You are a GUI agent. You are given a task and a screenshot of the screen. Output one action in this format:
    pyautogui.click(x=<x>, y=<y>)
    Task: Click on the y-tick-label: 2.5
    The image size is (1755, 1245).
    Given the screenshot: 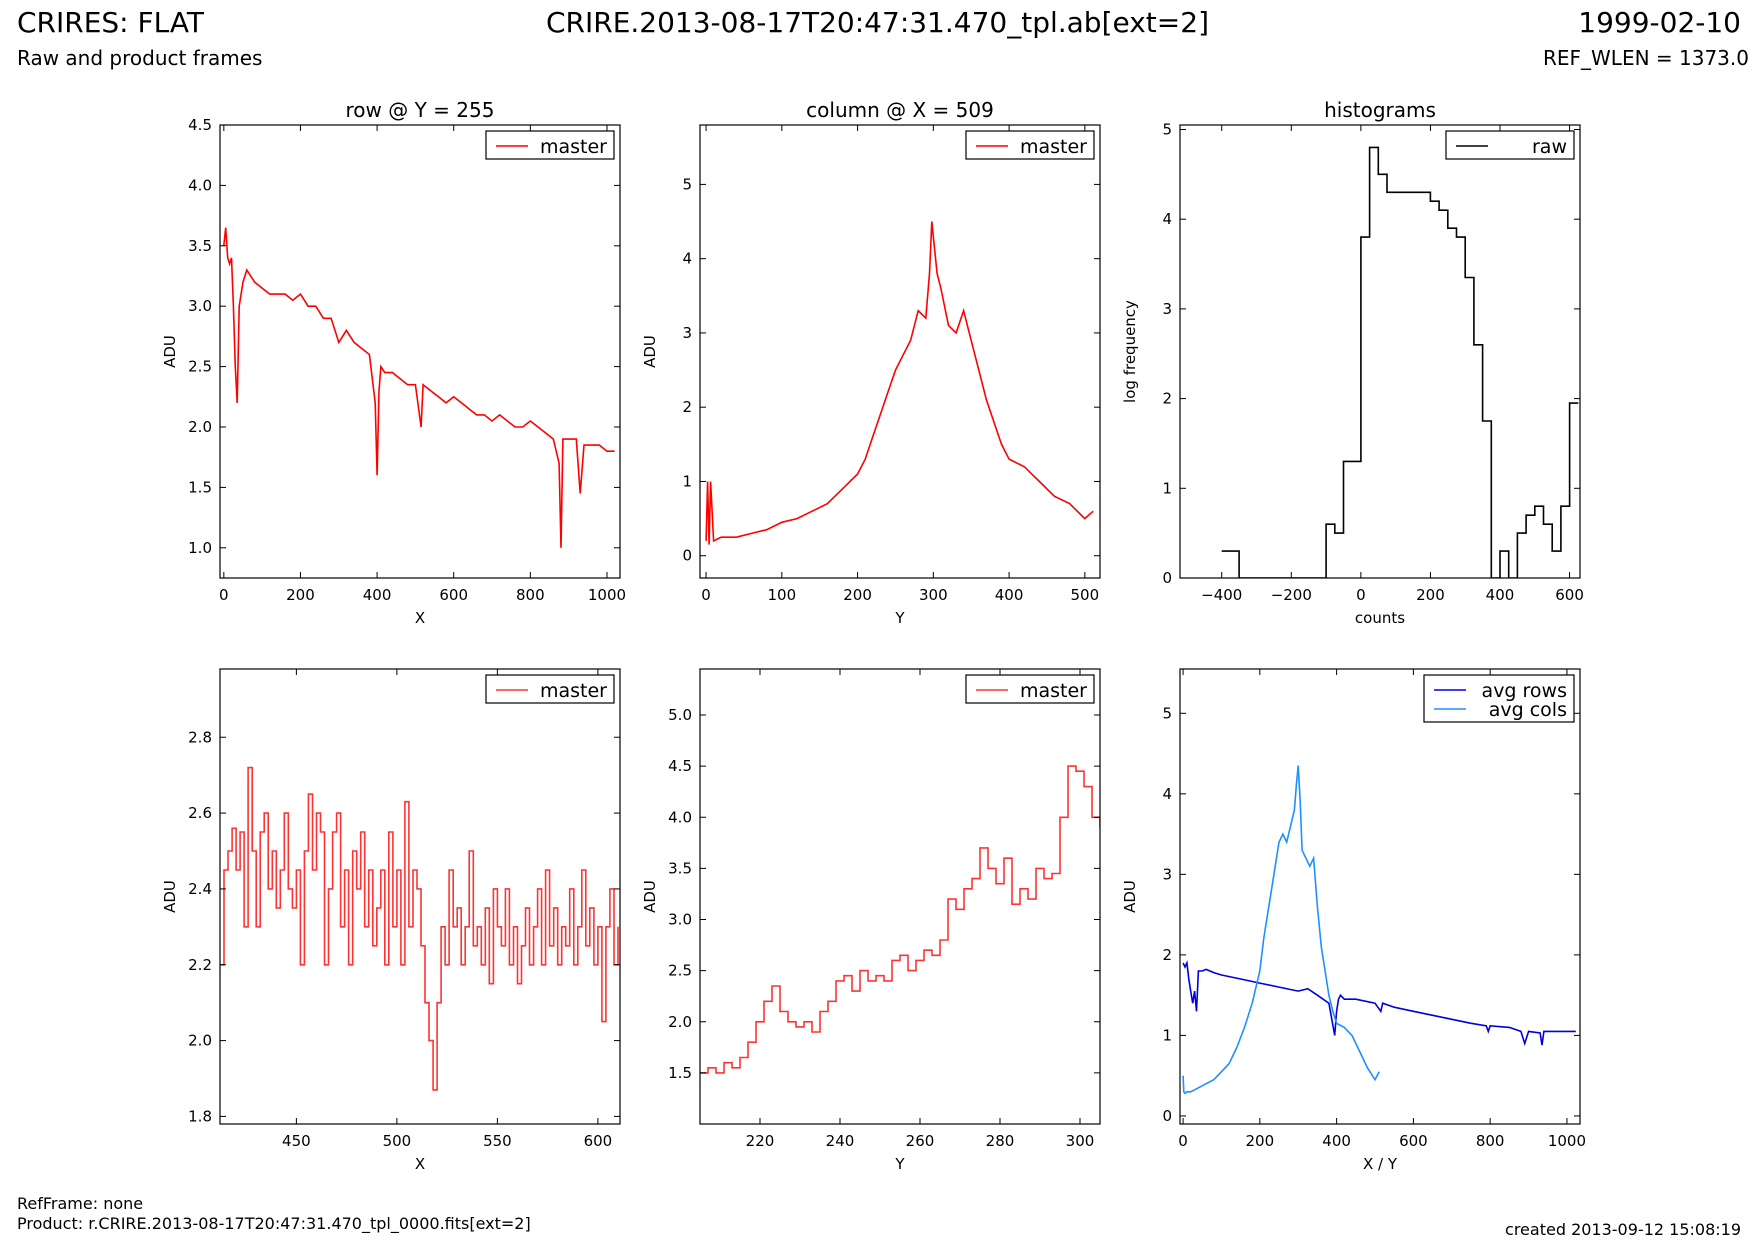 What is the action you would take?
    pyautogui.click(x=200, y=367)
    